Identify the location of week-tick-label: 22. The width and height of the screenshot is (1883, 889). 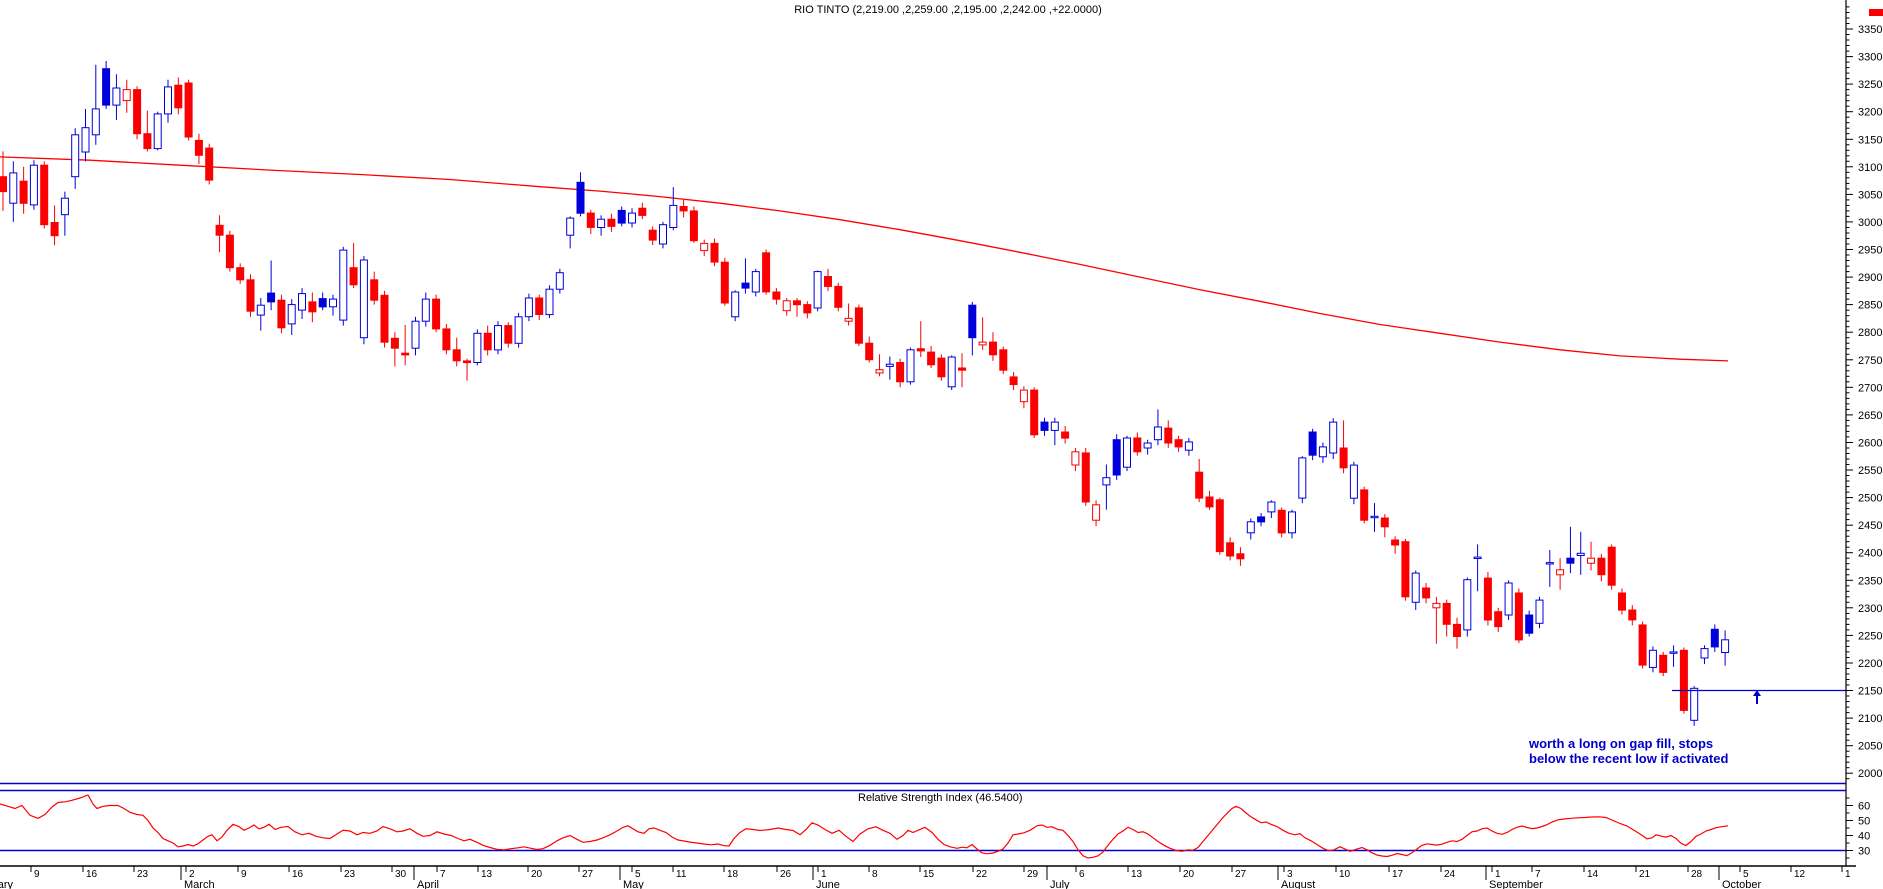
(982, 874).